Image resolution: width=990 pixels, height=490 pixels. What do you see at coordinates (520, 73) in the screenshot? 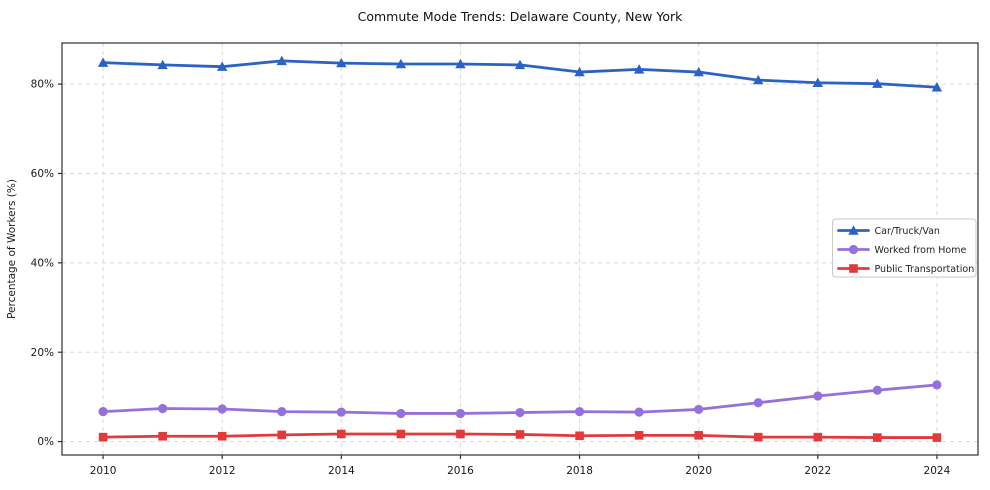
I see `series-car-truck-van` at bounding box center [520, 73].